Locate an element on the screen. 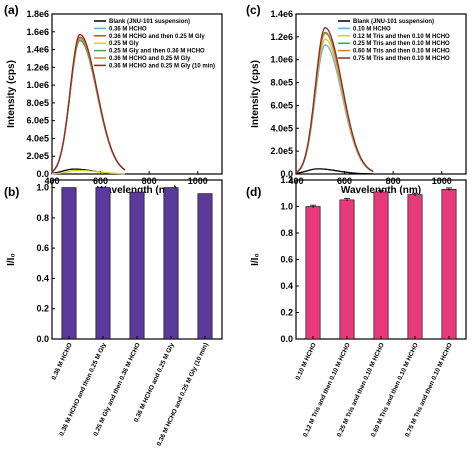 The image size is (474, 474). legend-label: 0.10 M HCHO is located at coordinates (372, 29).